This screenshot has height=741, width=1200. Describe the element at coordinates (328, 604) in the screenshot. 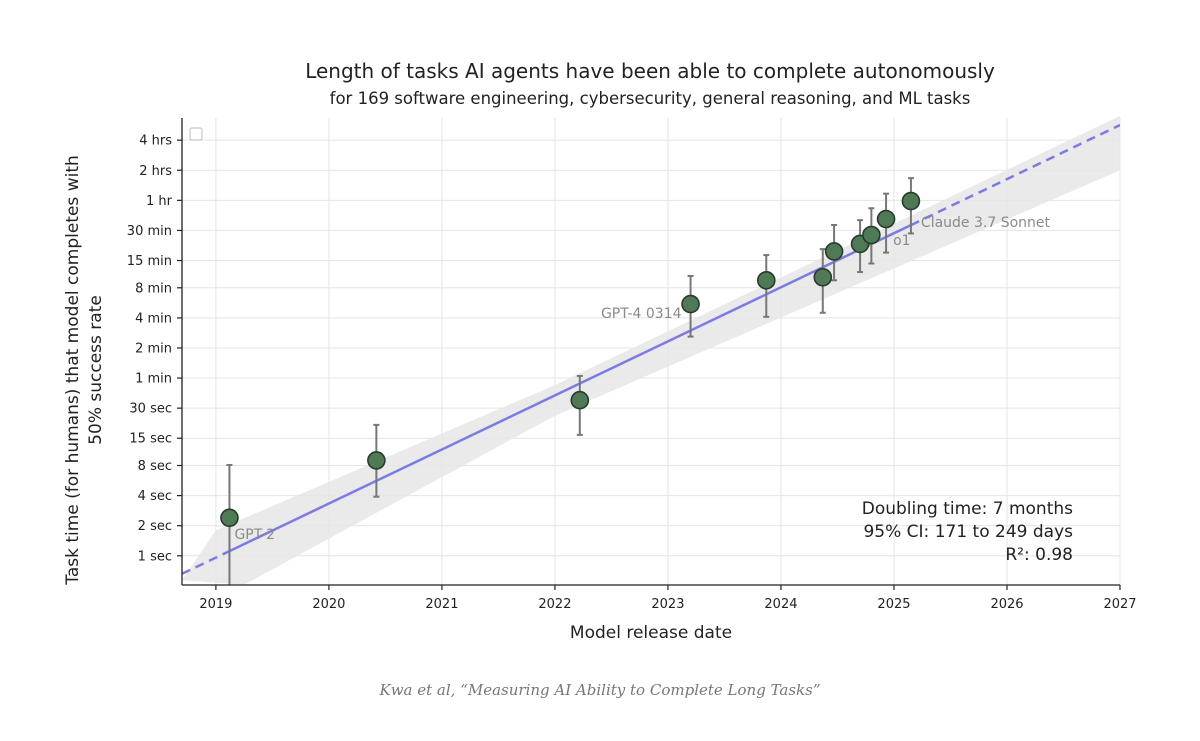

I see `x-tick-label: 2020` at that location.